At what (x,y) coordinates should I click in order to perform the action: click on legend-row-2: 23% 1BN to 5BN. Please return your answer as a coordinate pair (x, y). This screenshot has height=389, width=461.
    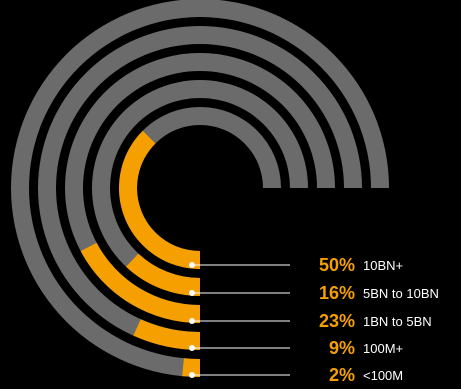
    Looking at the image, I should click on (366, 321).